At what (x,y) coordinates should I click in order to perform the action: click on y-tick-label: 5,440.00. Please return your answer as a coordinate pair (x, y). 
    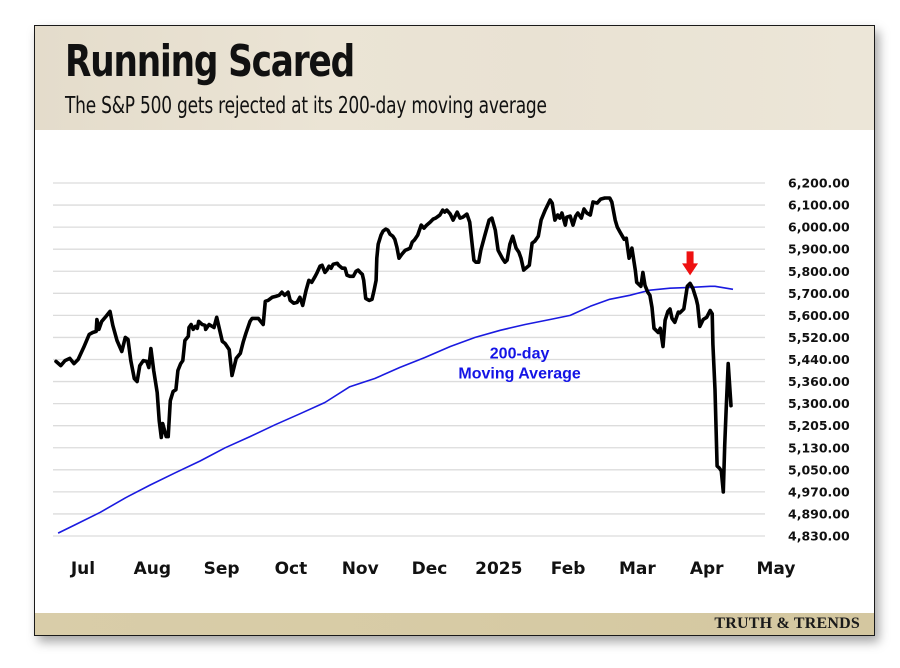
    Looking at the image, I should click on (819, 359).